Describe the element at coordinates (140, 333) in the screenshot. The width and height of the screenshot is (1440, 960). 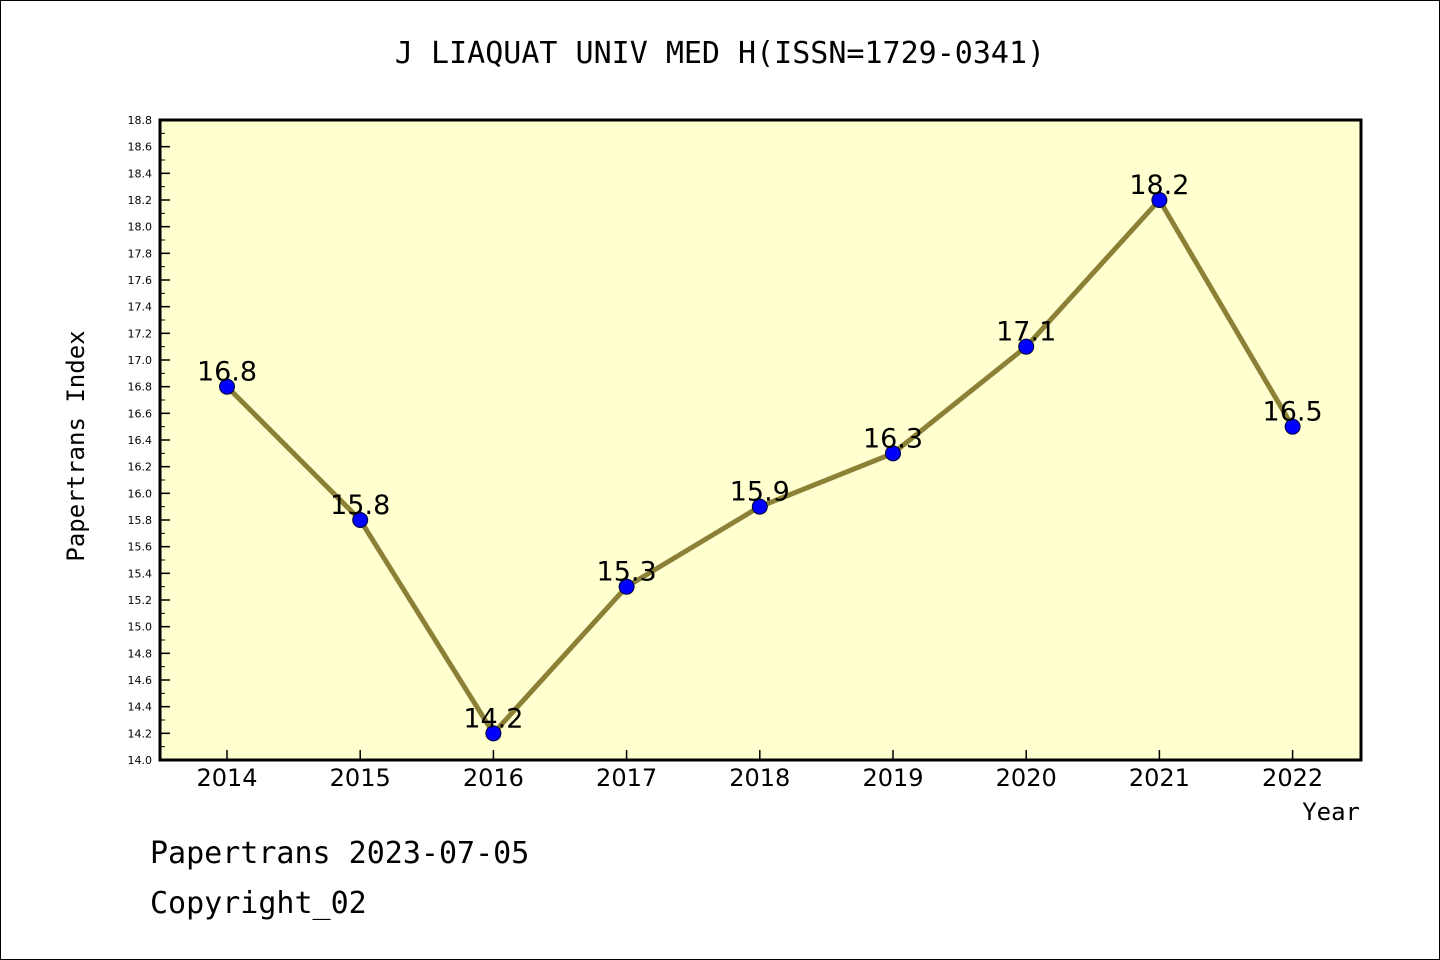
I see `y-tick-label: 17.2` at that location.